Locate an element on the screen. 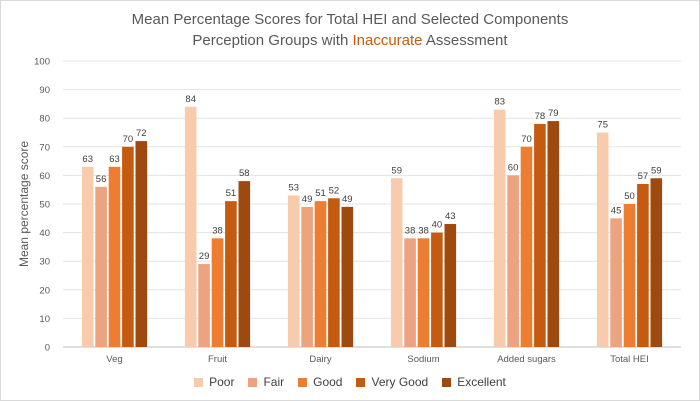  data-label: 52 is located at coordinates (334, 190).